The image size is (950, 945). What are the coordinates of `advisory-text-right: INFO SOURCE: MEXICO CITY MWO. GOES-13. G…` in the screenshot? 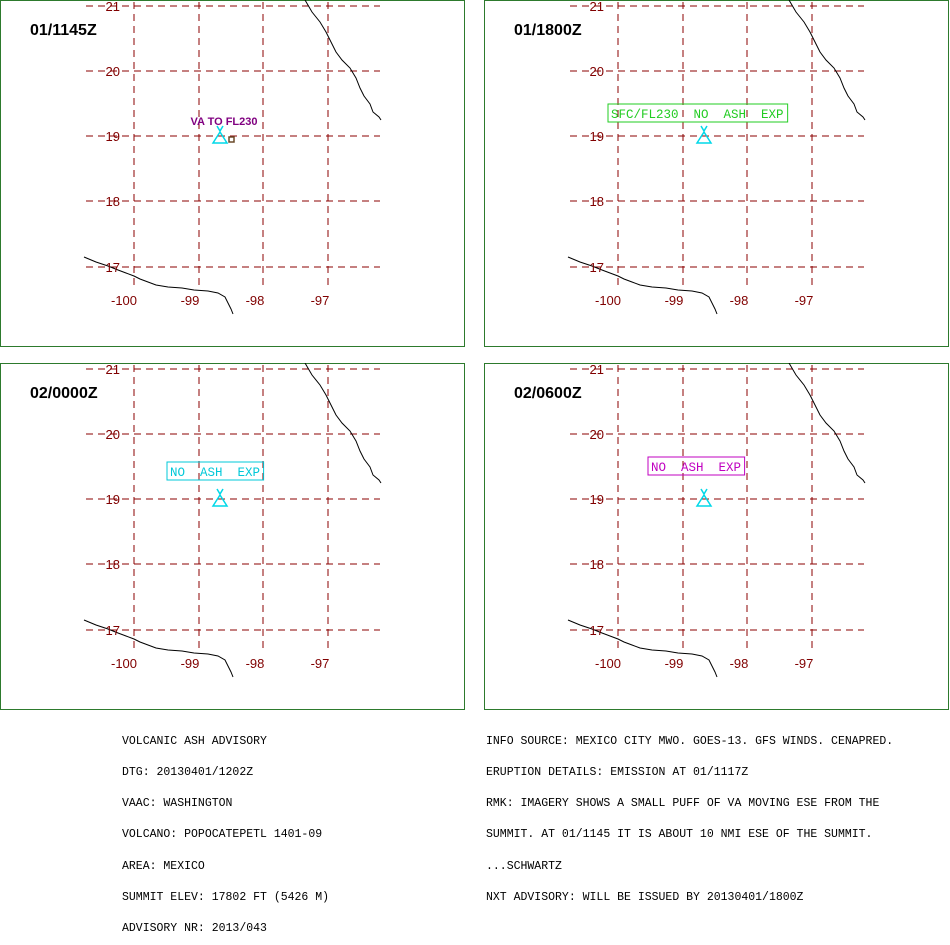 It's located at (689, 815).